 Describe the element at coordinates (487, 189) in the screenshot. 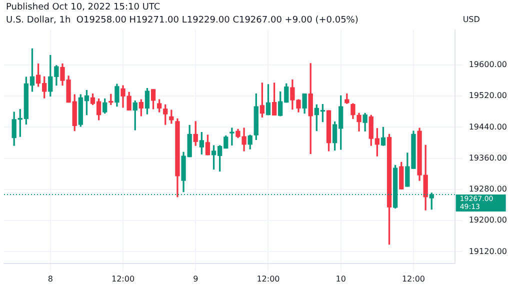

I see `y-tick-label: 19280.00` at that location.